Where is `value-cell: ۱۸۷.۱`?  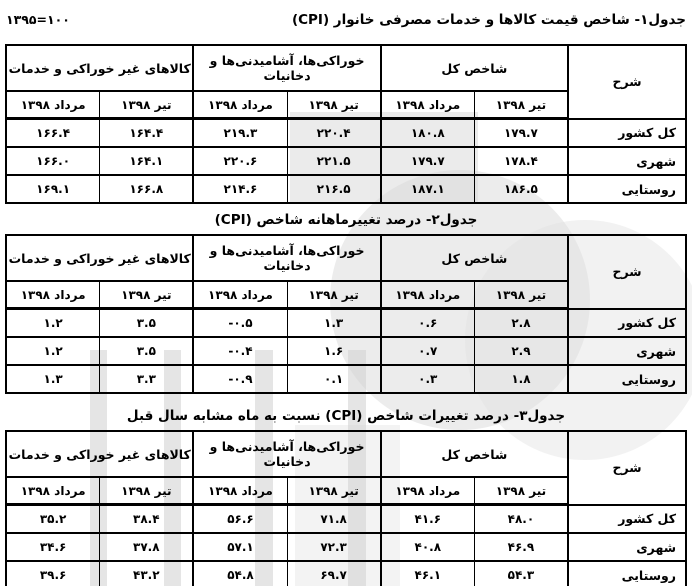
value-cell: ۱۸۷.۱ is located at coordinates (427, 189).